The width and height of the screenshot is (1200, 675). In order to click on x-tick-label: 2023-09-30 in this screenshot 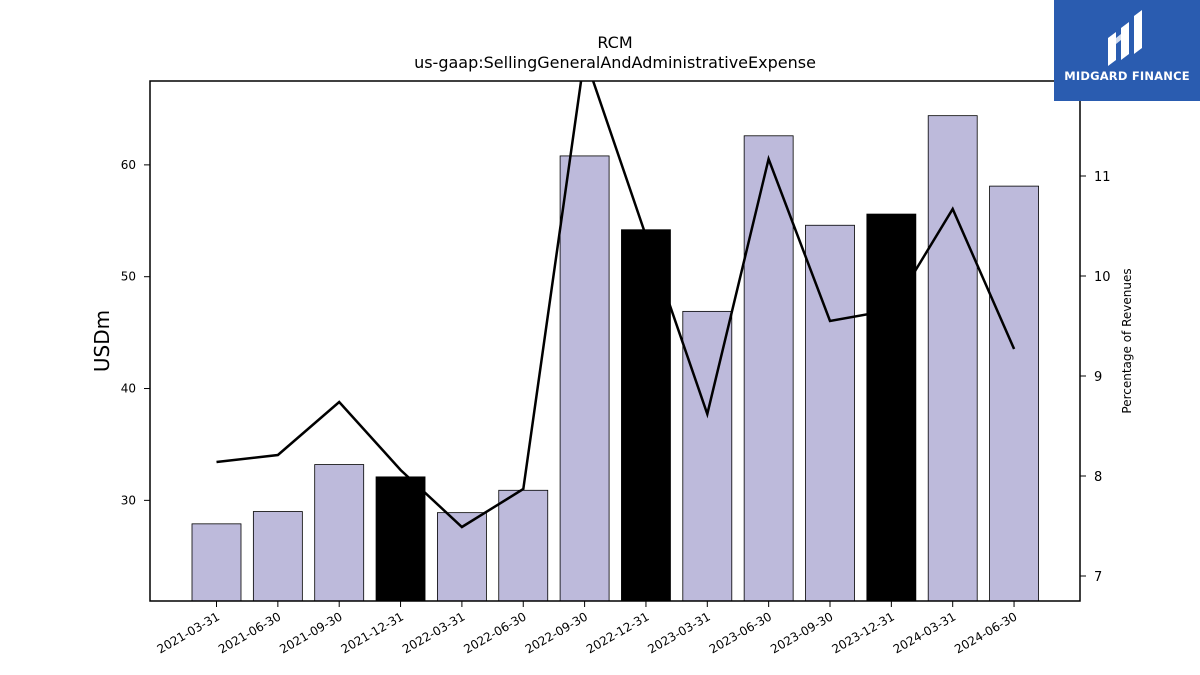, I will do `click(801, 632)`.